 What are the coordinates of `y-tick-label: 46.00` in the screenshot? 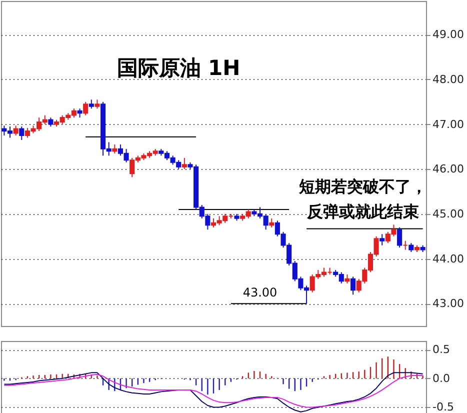 It's located at (448, 169).